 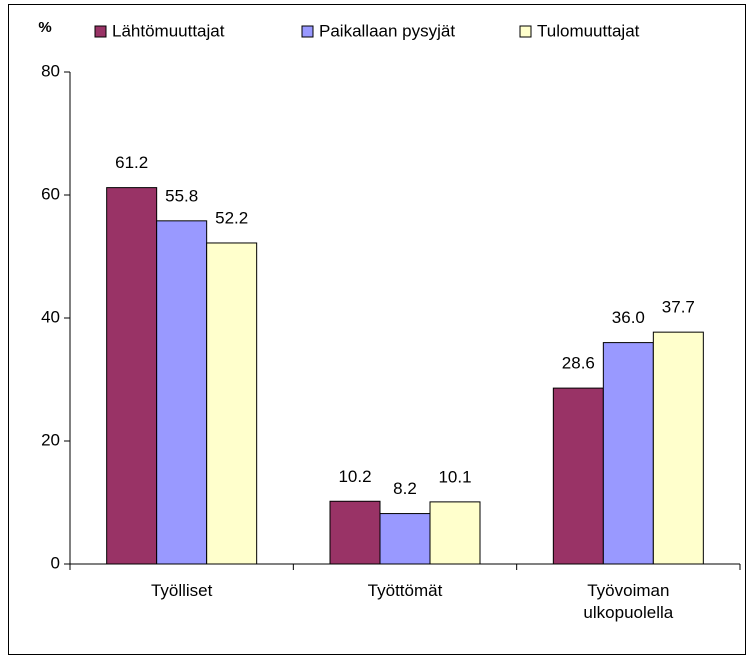 What do you see at coordinates (168, 30) in the screenshot?
I see `legend-label: Lähtömuuttajat` at bounding box center [168, 30].